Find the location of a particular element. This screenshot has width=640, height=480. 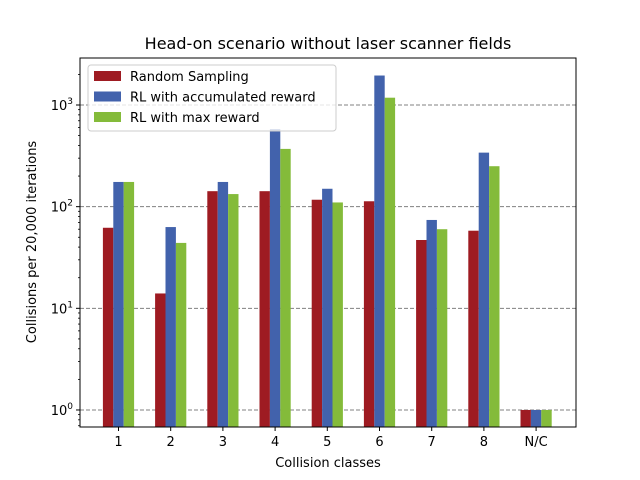

x-tick-label: 8 is located at coordinates (484, 442).